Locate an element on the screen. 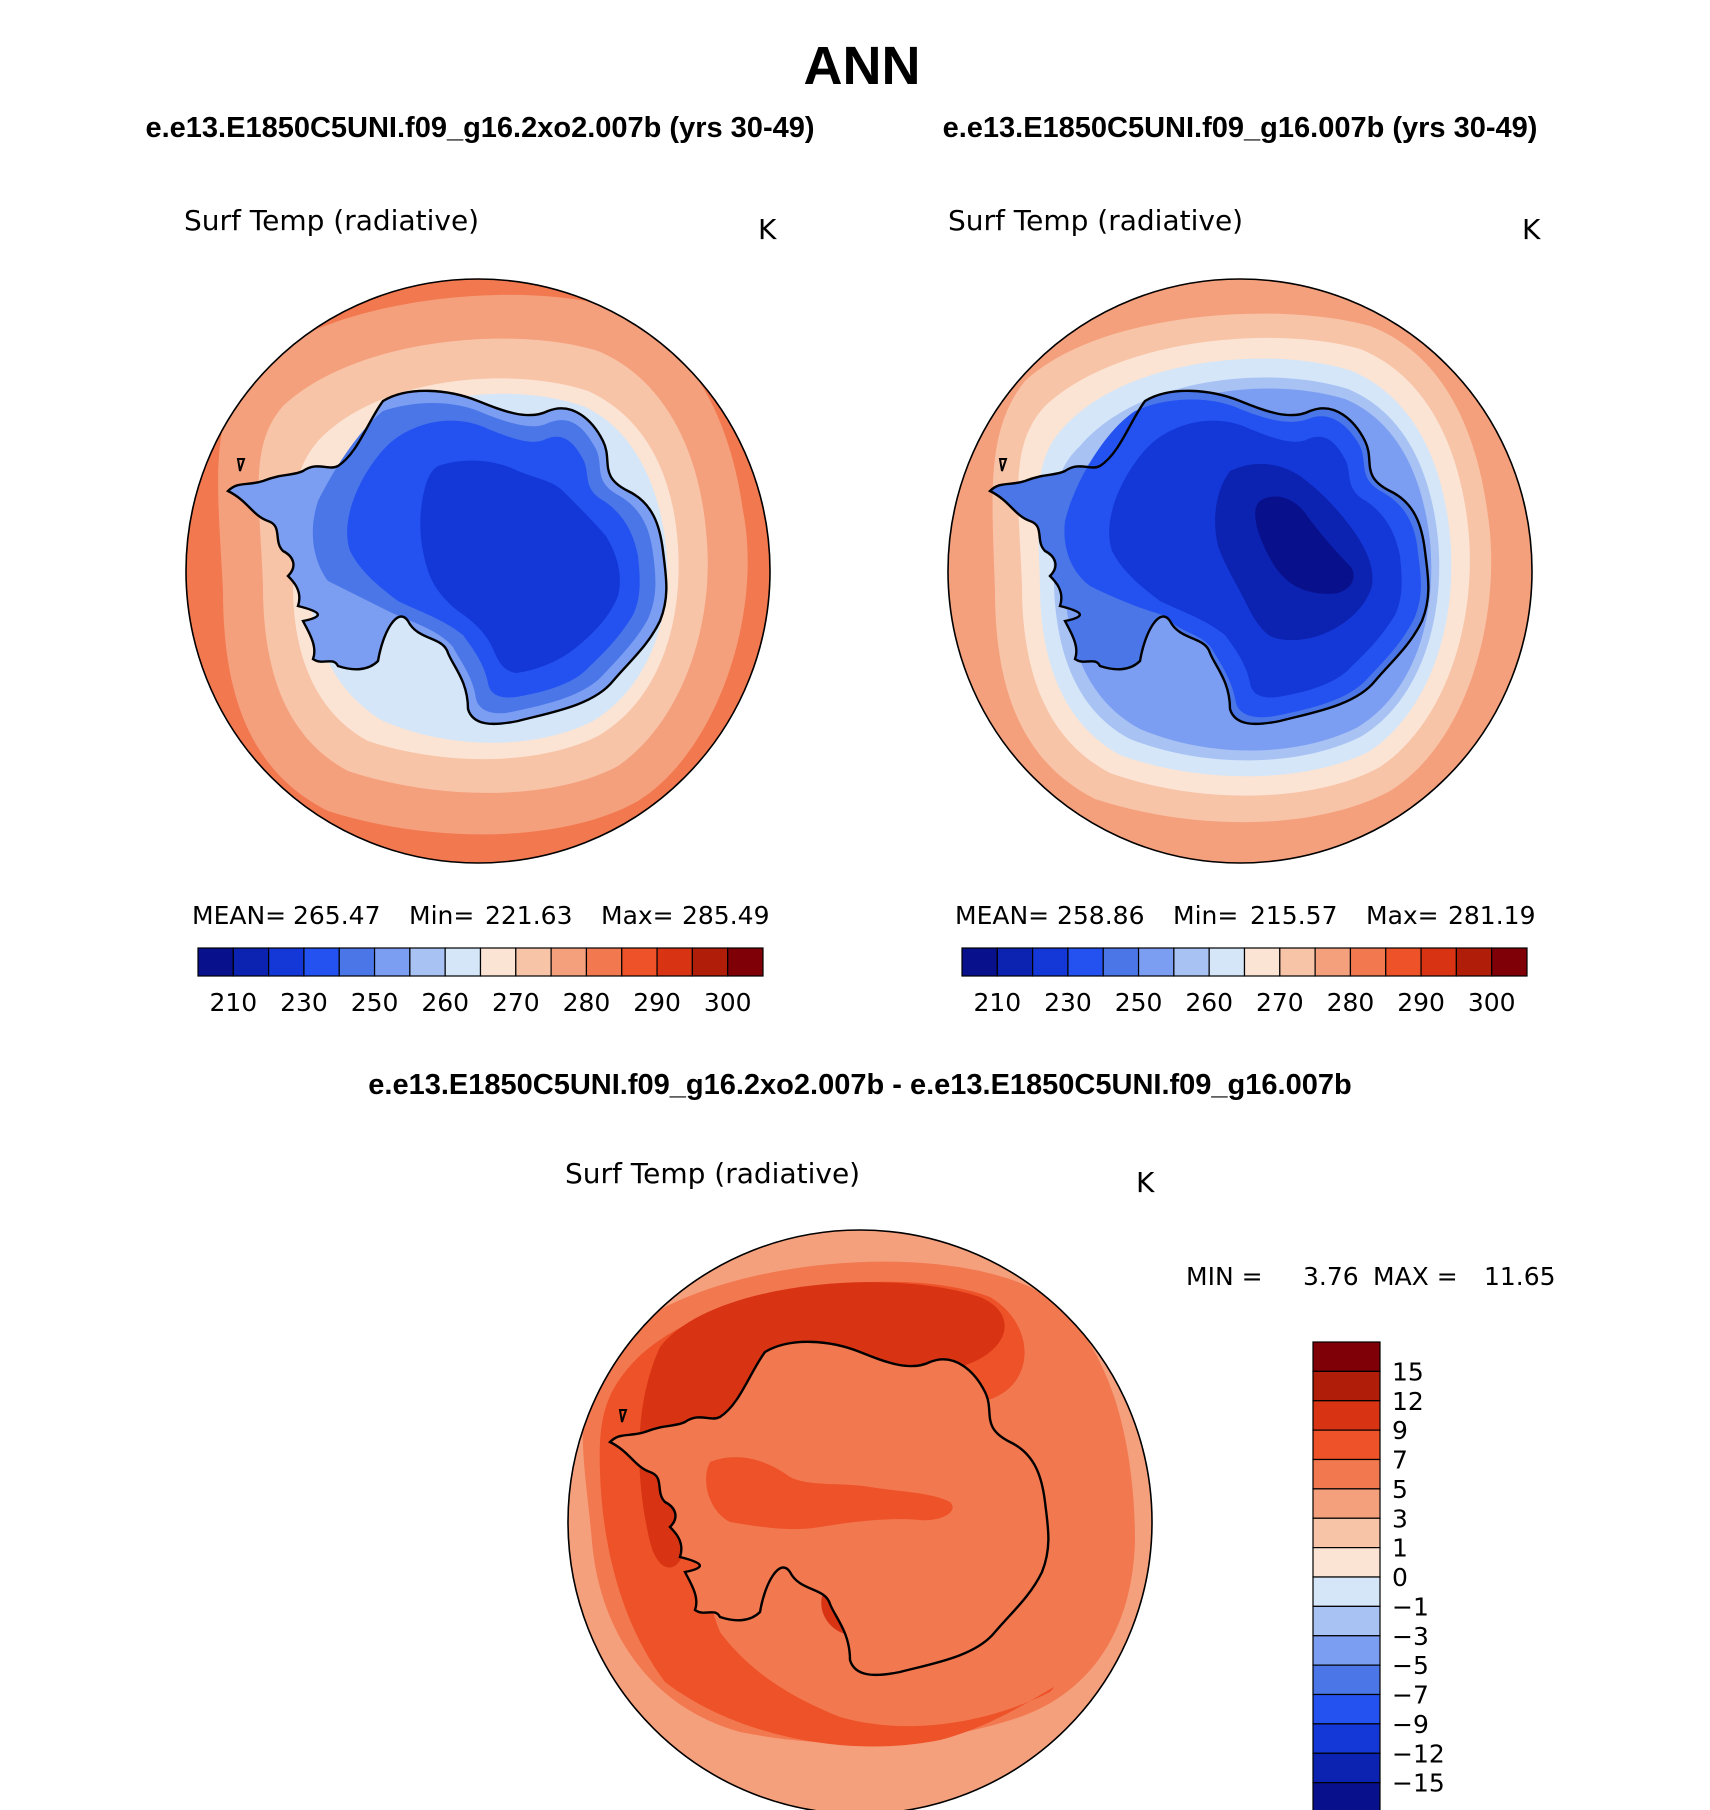 The image size is (1710, 1810). colorbar-tick-label: −1 is located at coordinates (1410, 1606).